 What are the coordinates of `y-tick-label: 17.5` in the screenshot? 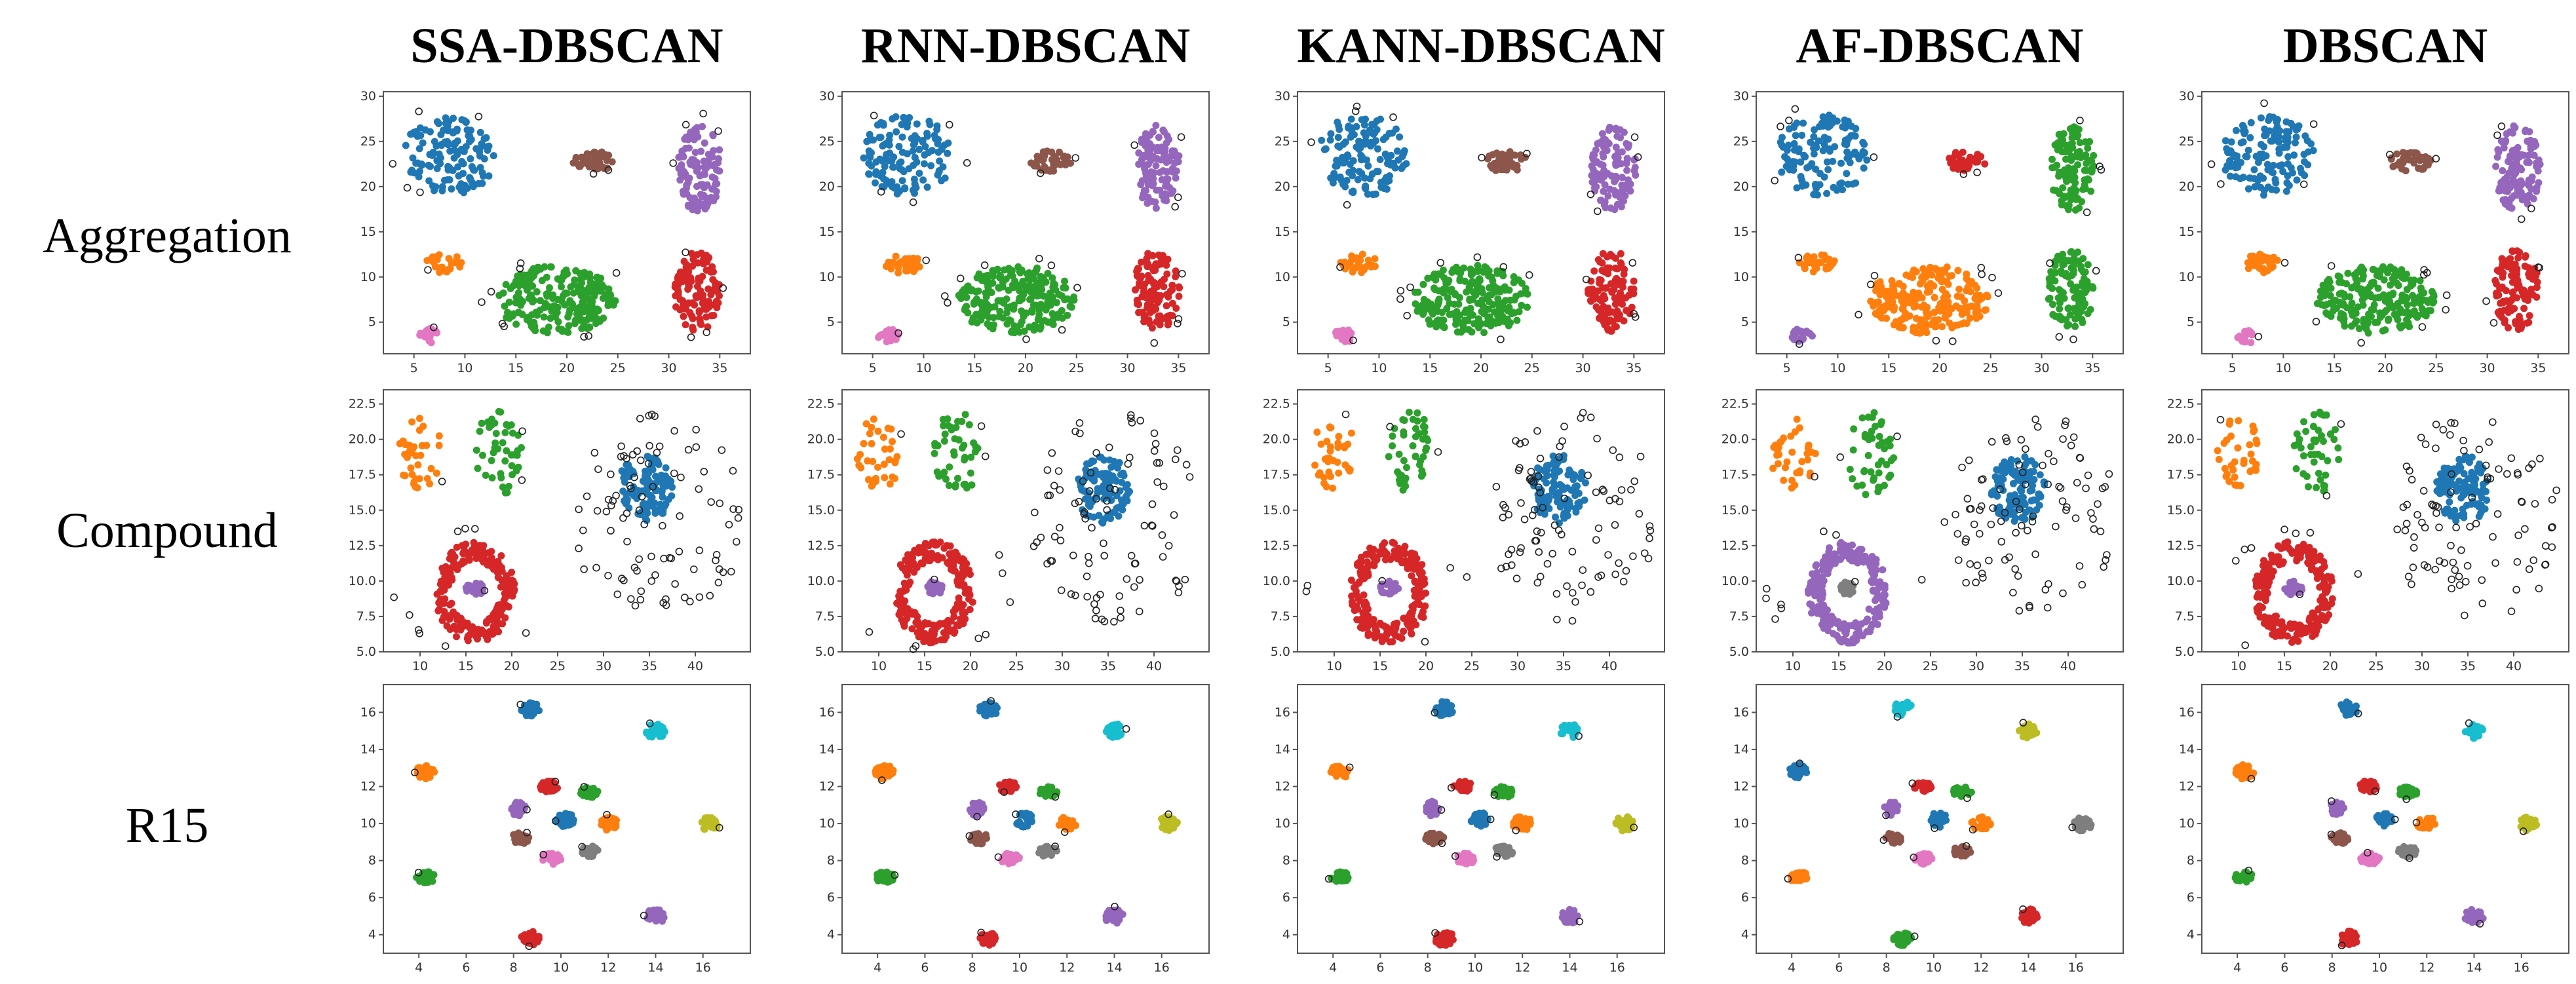 It's located at (821, 475).